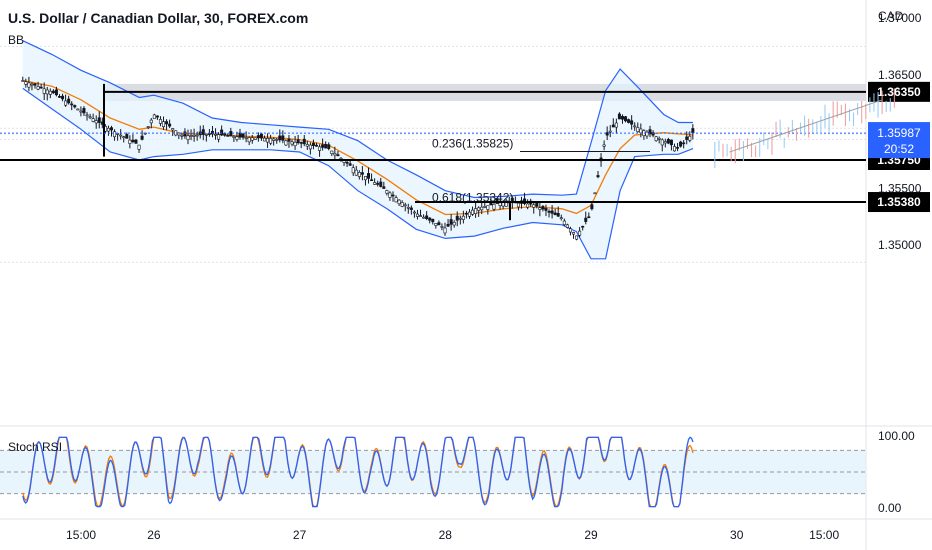 This screenshot has height=550, width=932. Describe the element at coordinates (891, 16) in the screenshot. I see `currency-label: CAD` at that location.